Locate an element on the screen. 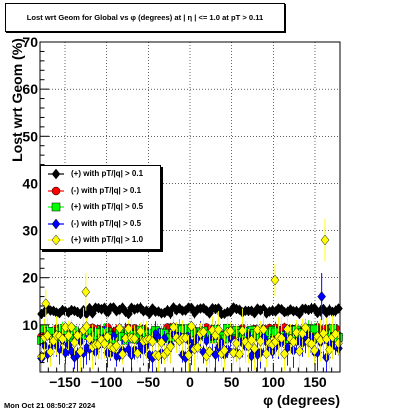 The height and width of the screenshot is (414, 400). x-tick-label-6: 150 is located at coordinates (315, 382).